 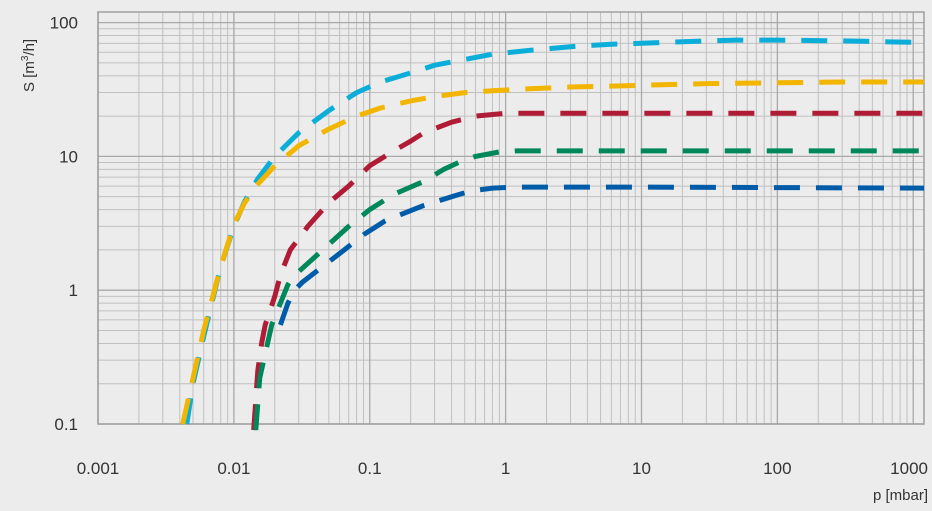 I want to click on y-axis-title-suffix: /h], so click(x=29, y=47).